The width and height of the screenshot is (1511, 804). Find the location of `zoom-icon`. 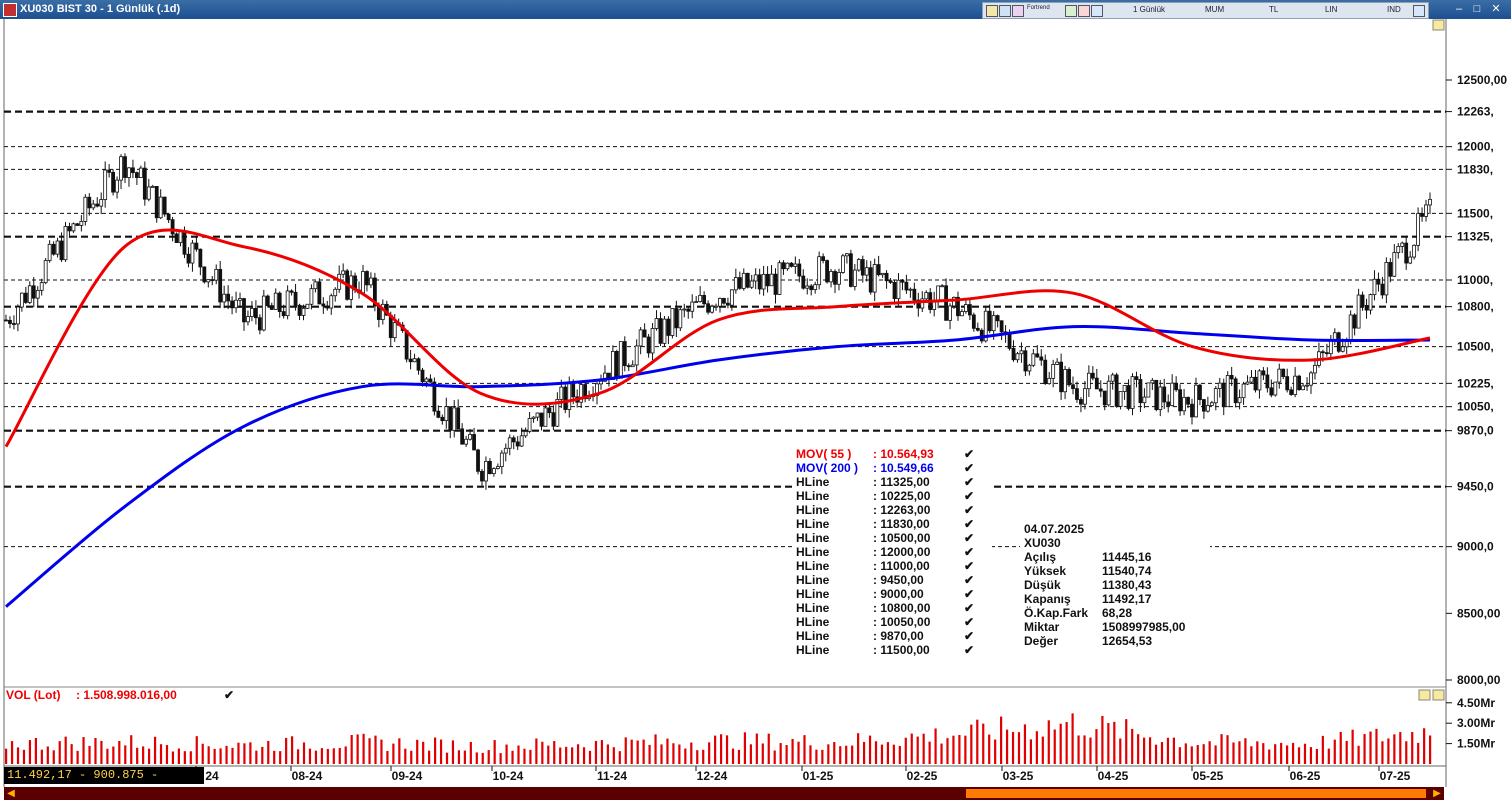

zoom-icon is located at coordinates (1005, 11).